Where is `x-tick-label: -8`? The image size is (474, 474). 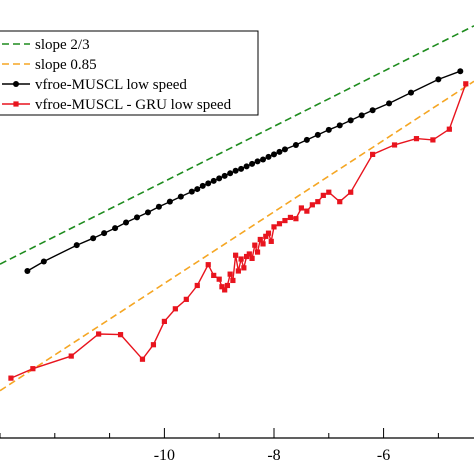 x-tick-label: -8 is located at coordinates (273, 455).